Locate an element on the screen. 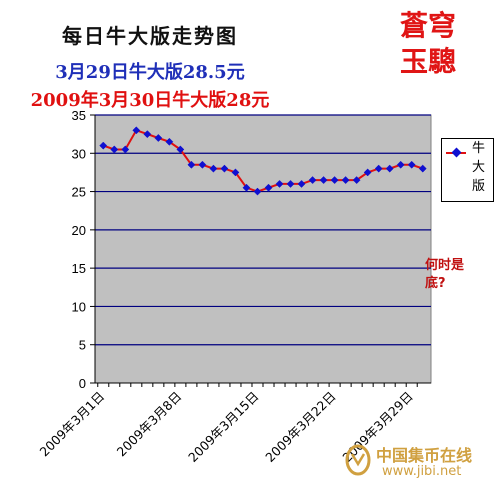  subtitle-price-march-29: 3月29日牛大版28.5元 is located at coordinates (150, 72).